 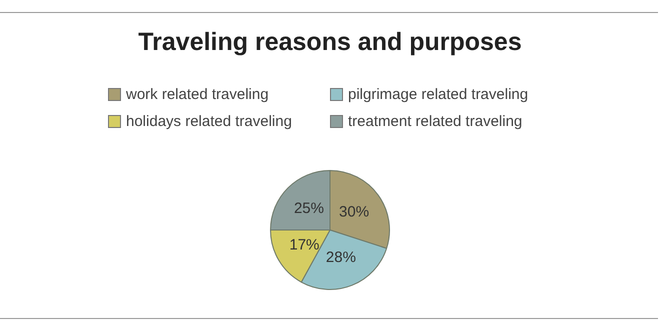 What do you see at coordinates (309, 209) in the screenshot?
I see `data-label: 25%` at bounding box center [309, 209].